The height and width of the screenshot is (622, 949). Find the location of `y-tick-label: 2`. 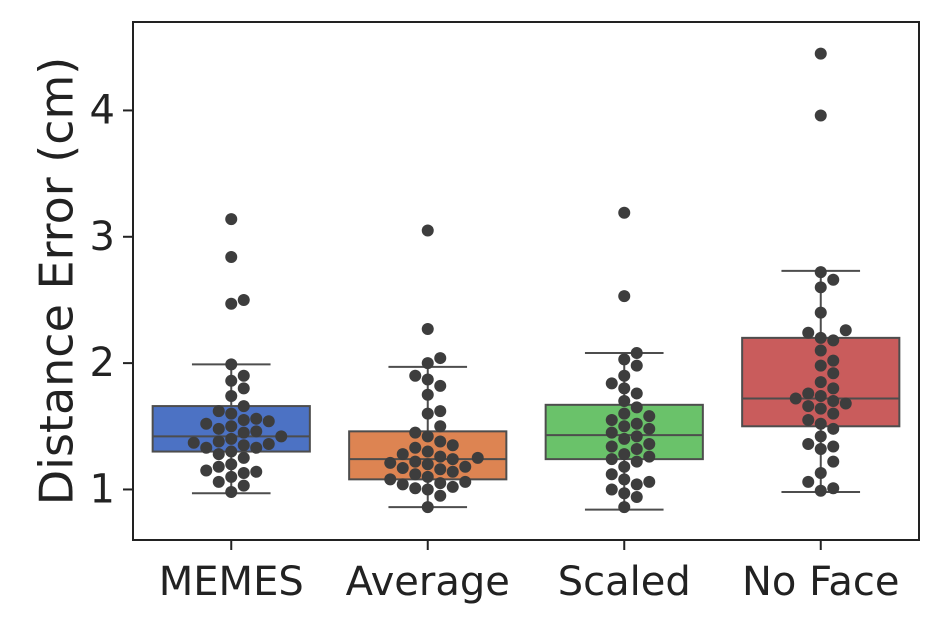

y-tick-label: 2 is located at coordinates (102, 363).